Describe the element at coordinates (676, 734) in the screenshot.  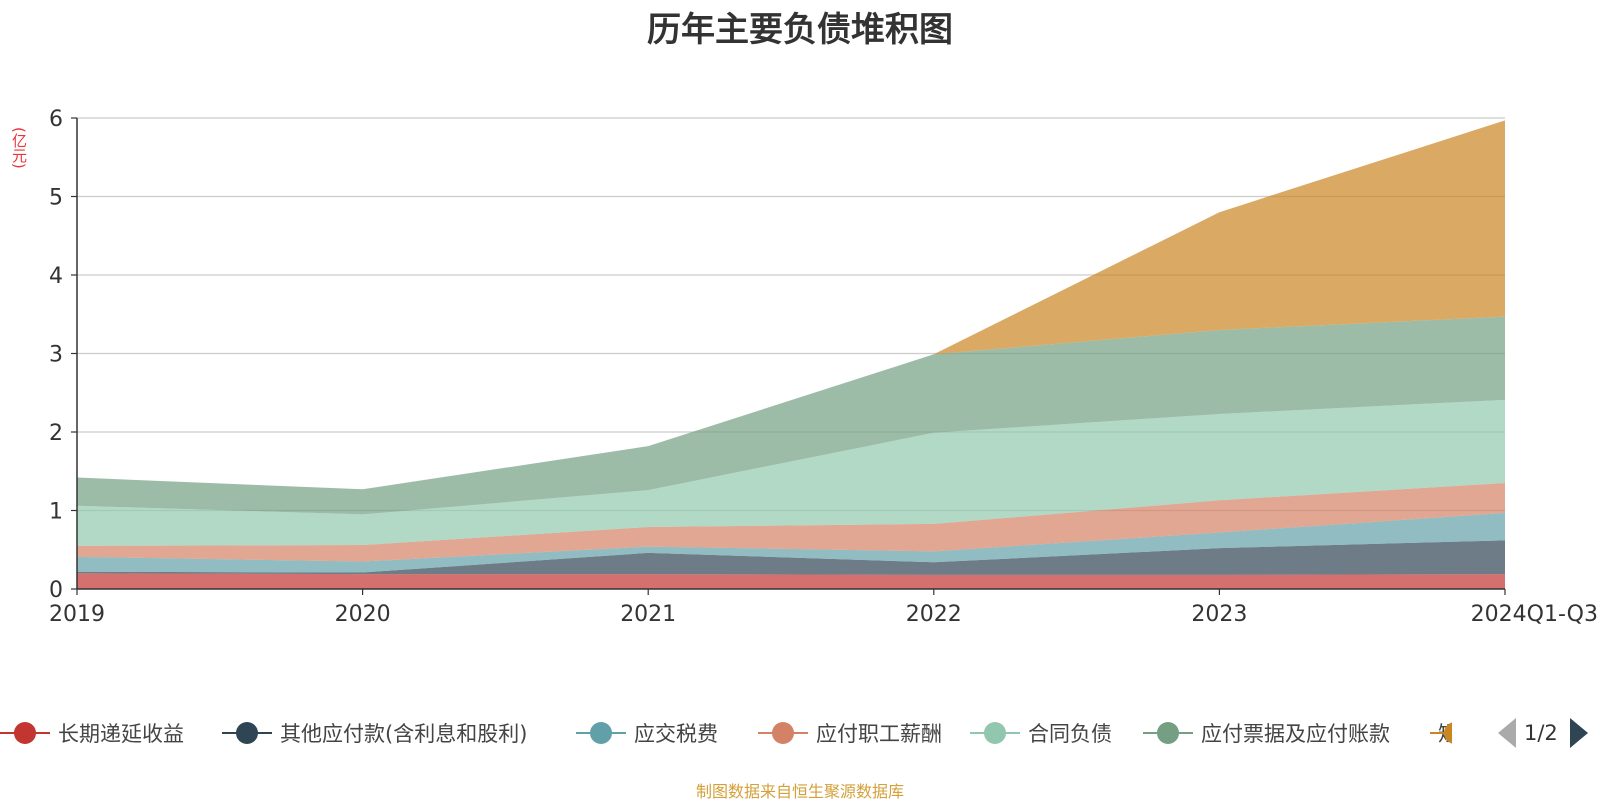
I see `legend-label: 应交税费` at that location.